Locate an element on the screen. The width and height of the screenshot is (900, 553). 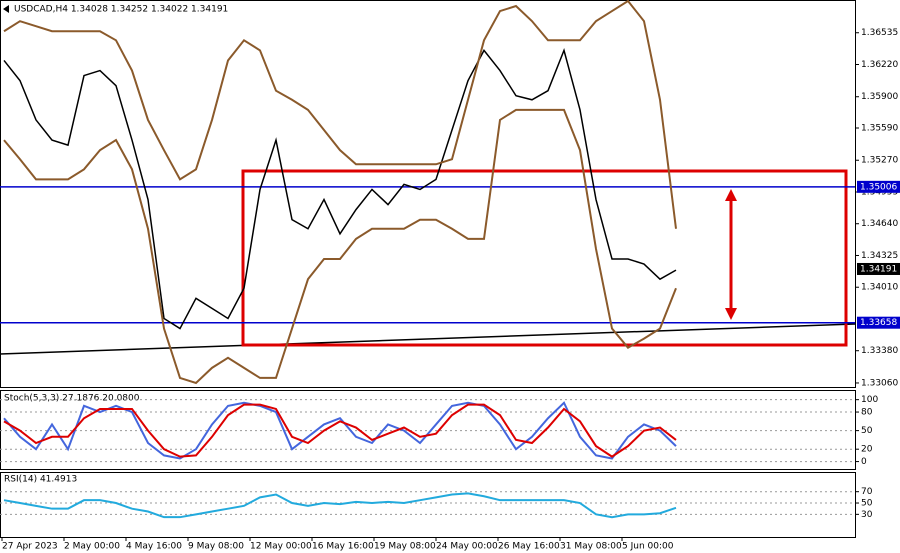
rsi-panel is located at coordinates (428, 505).